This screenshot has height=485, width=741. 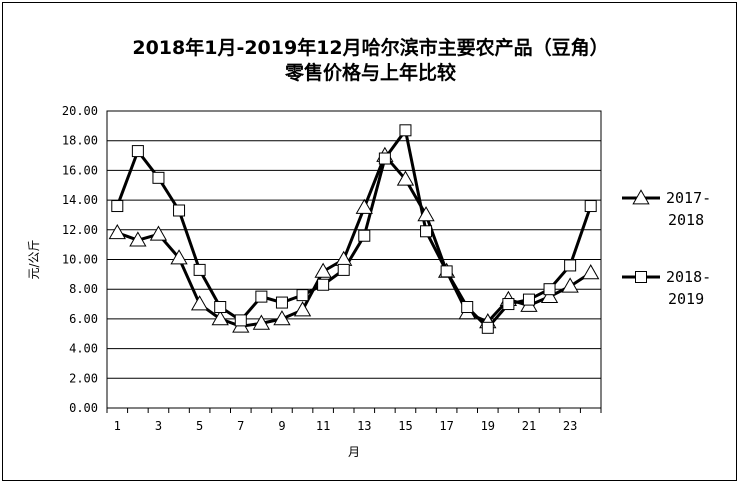 What do you see at coordinates (80, 200) in the screenshot?
I see `y-tick-label: 14.00` at bounding box center [80, 200].